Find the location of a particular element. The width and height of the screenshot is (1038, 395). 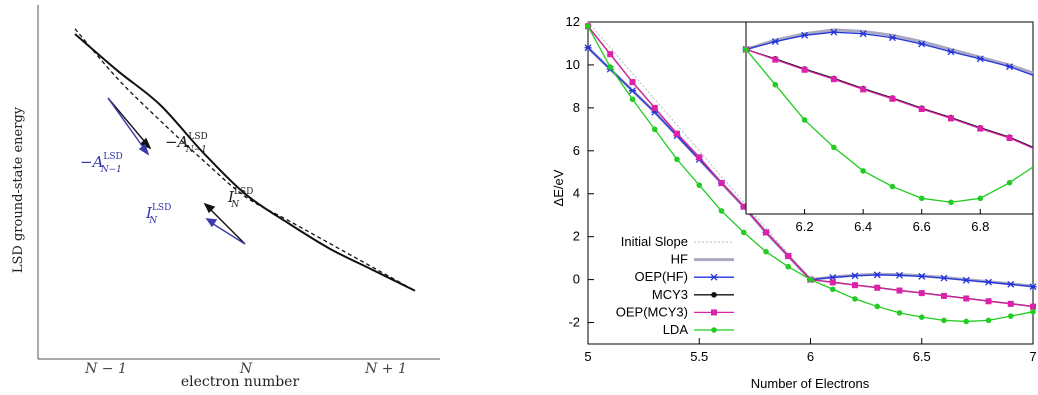

arrow-upper-blue is located at coordinates (128, 126).